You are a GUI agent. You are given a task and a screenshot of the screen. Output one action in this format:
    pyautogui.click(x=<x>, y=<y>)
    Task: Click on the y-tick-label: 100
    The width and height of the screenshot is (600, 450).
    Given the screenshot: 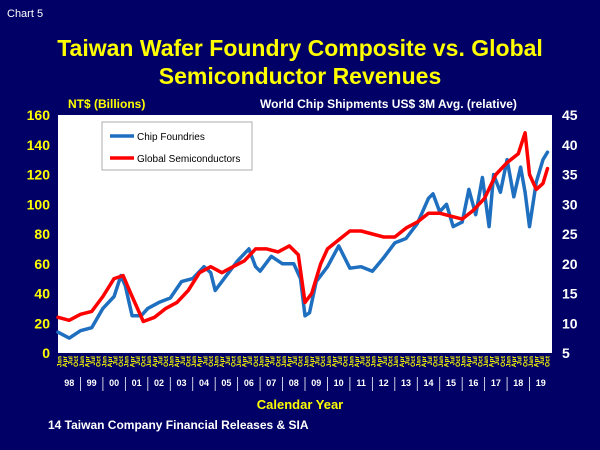 What is the action you would take?
    pyautogui.click(x=39, y=204)
    